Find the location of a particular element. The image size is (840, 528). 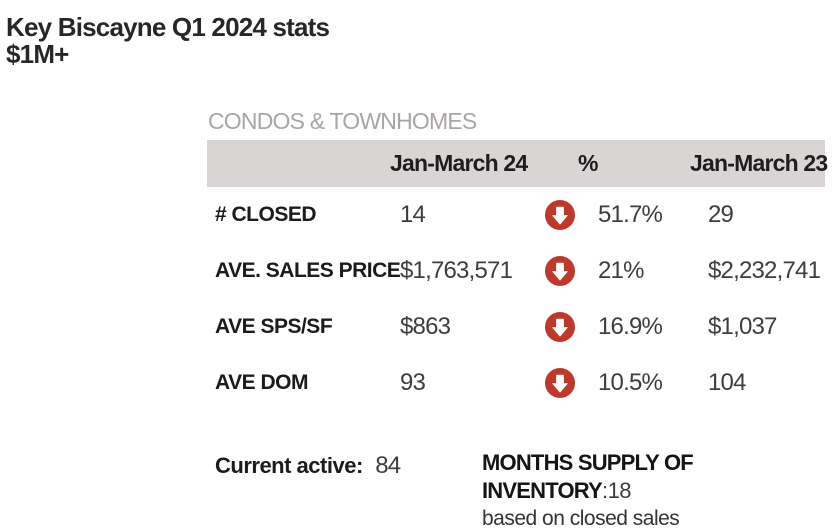

msi-value: 18 is located at coordinates (619, 490).